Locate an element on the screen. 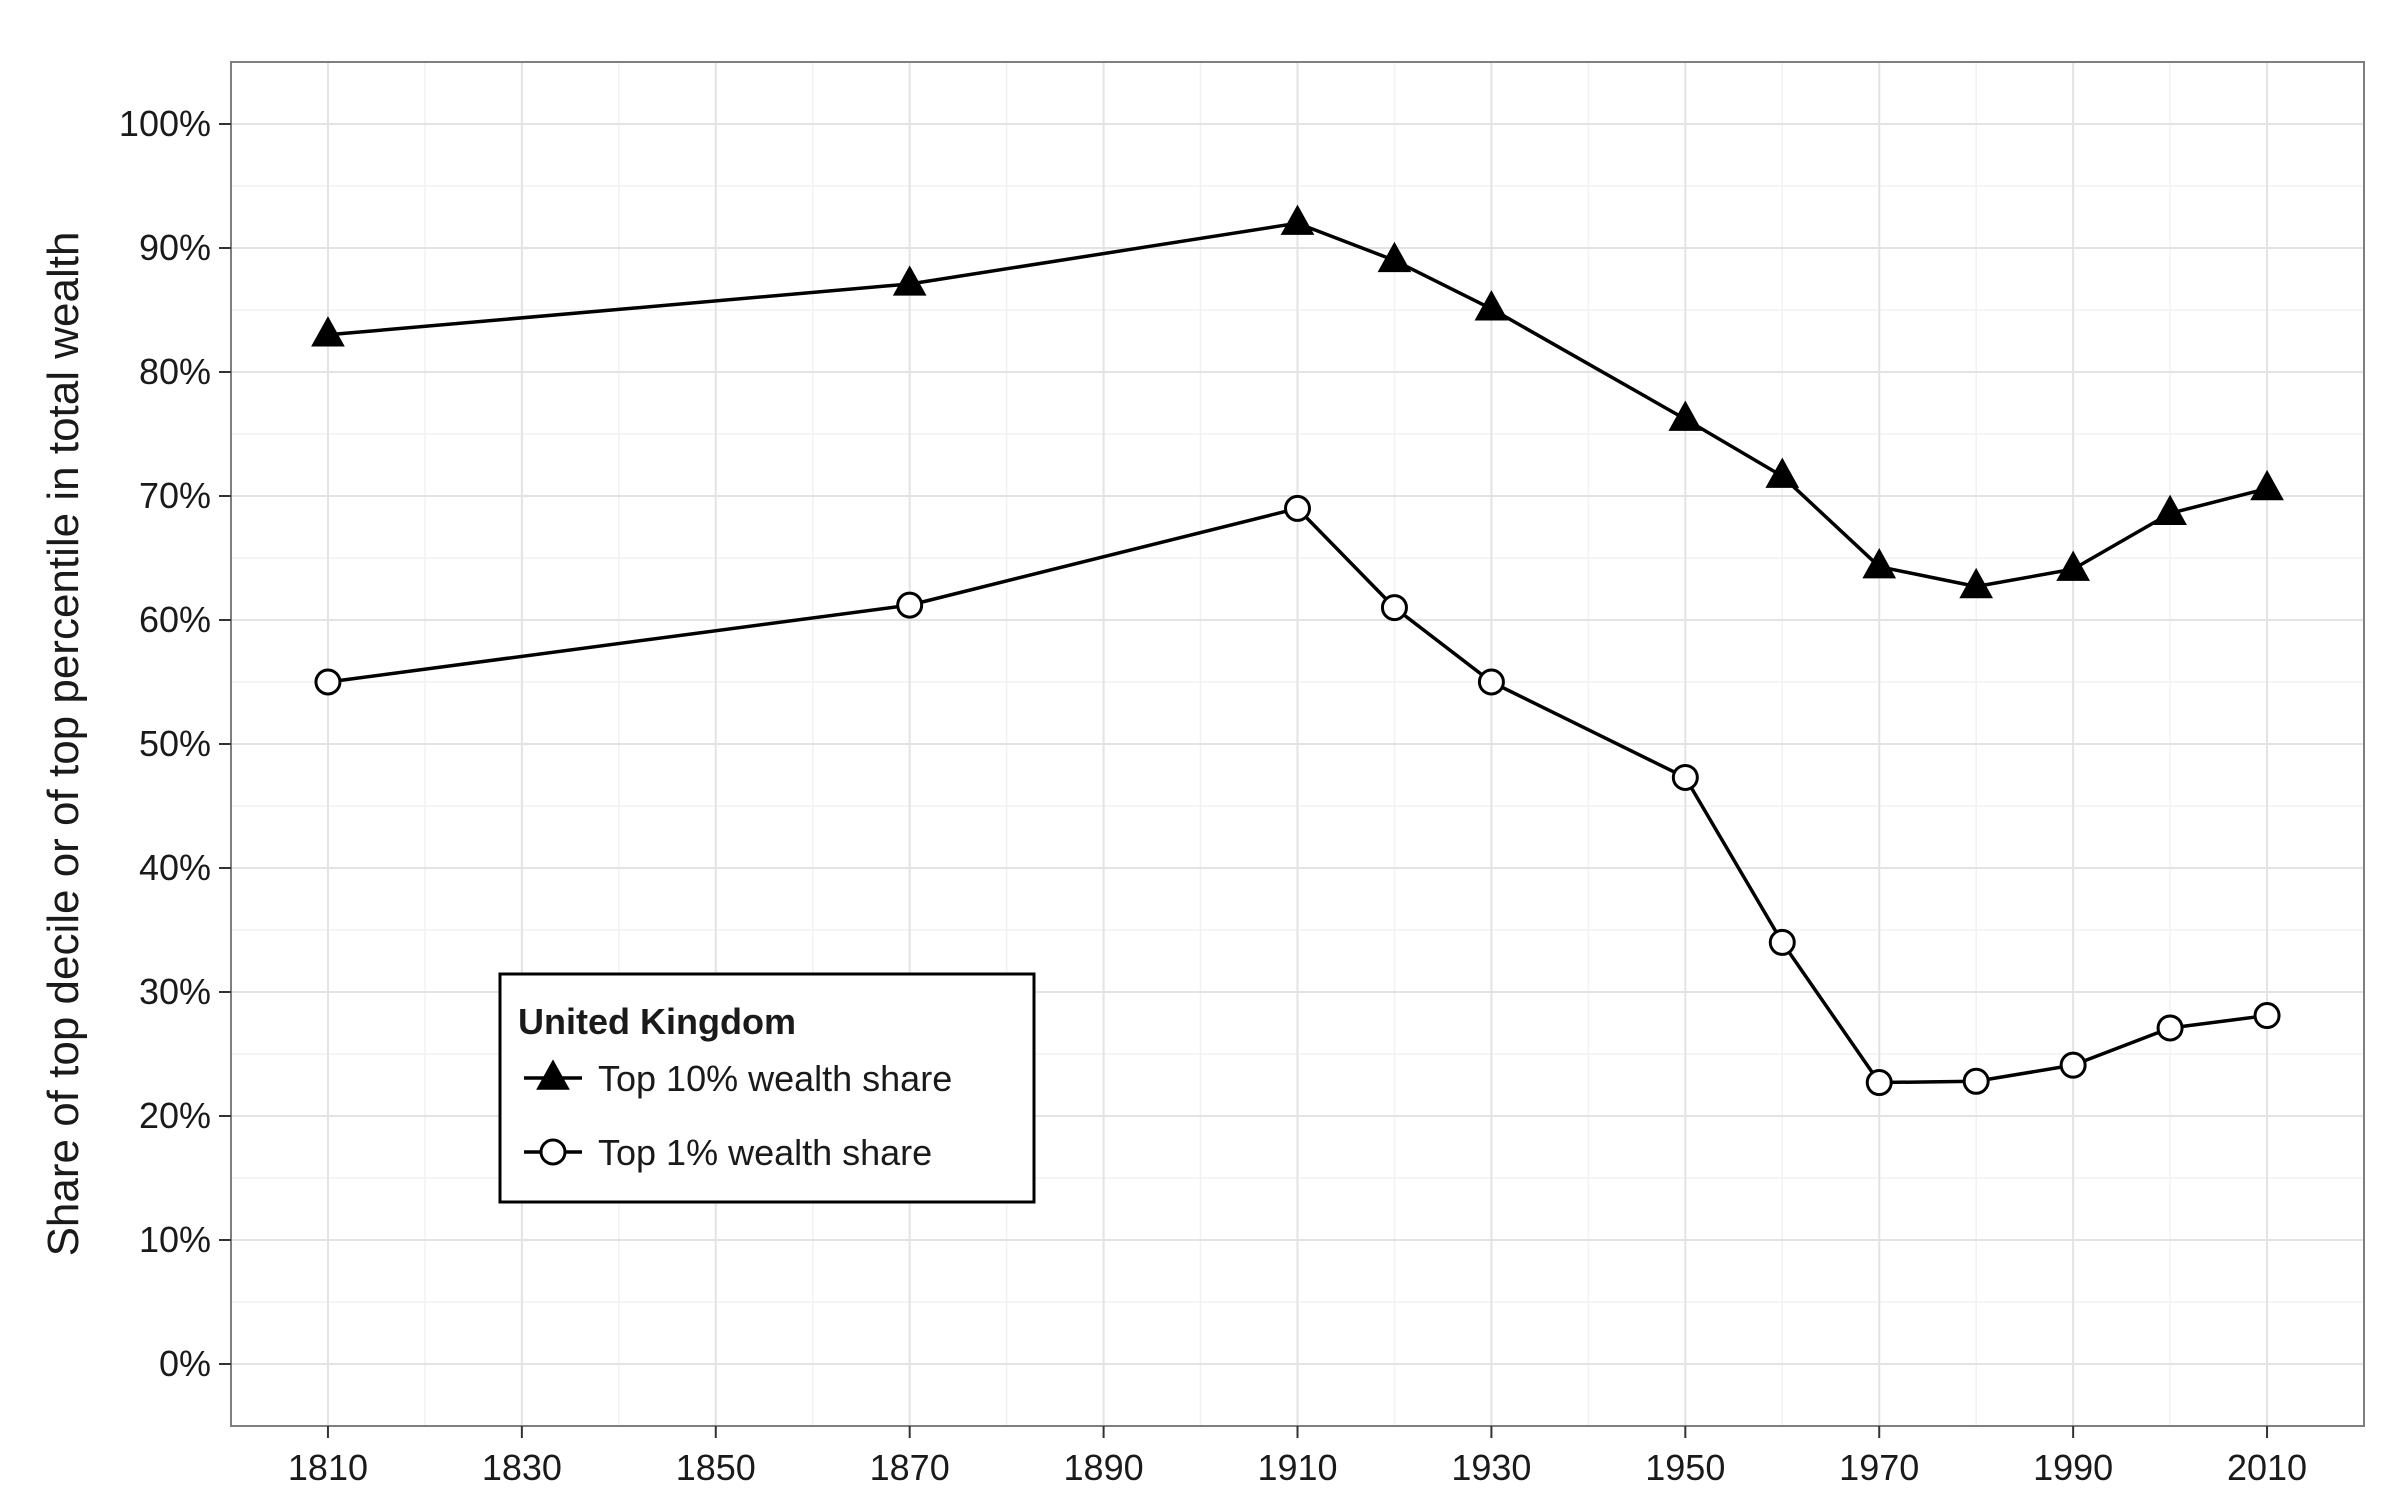  legend-title: United Kingdom is located at coordinates (657, 1021).